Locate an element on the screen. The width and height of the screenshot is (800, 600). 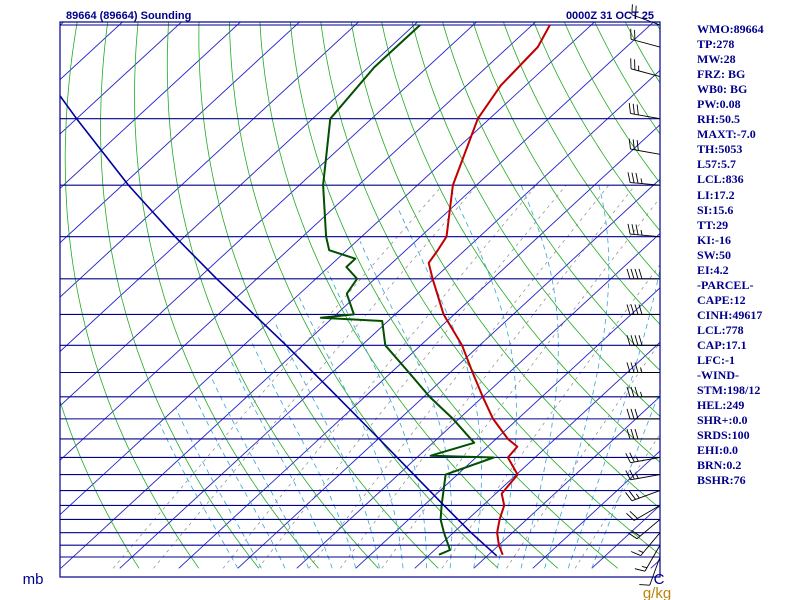
index-row: HEL:249 is located at coordinates (721, 405).